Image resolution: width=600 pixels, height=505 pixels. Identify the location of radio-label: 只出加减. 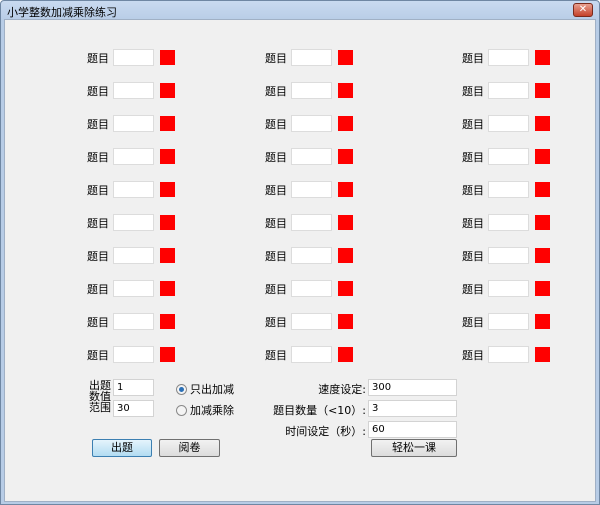
(212, 389).